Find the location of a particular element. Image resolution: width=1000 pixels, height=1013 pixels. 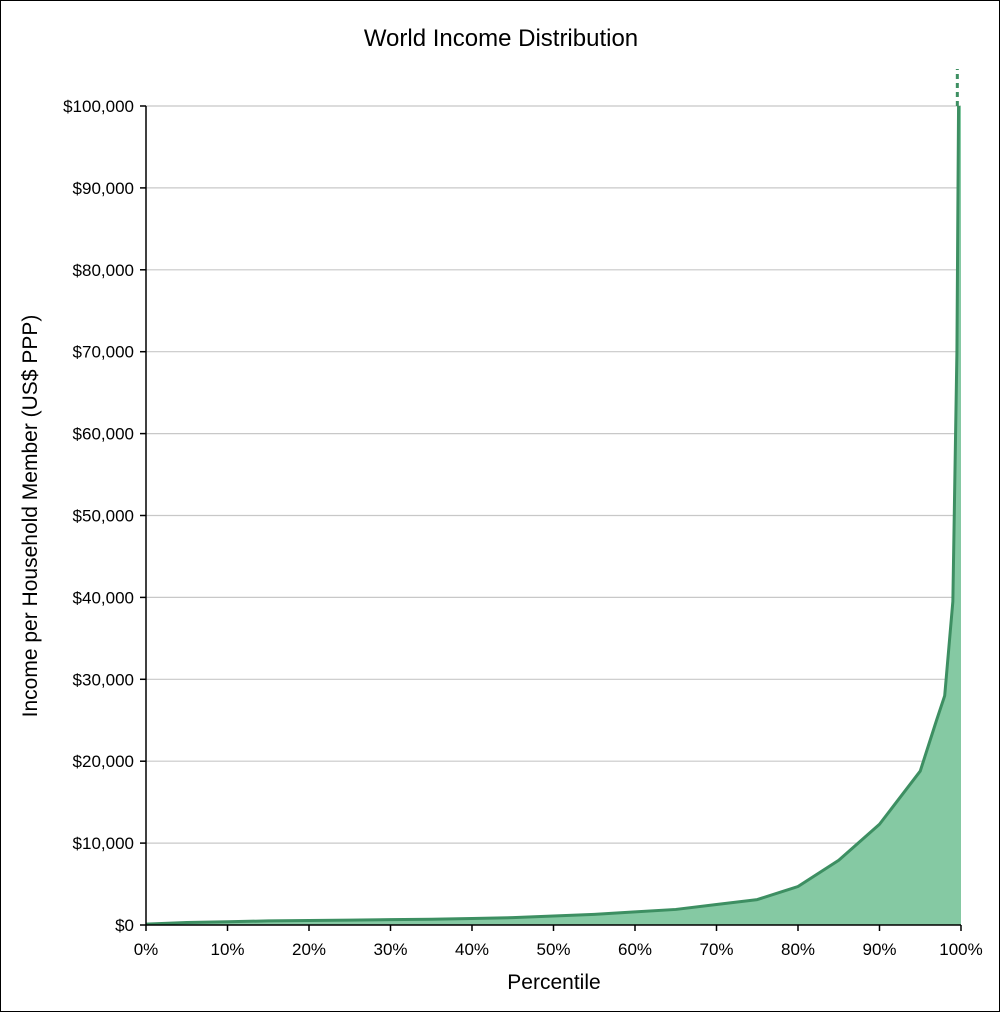

x-tick-labels: 0% 10% 20% 30% 40% 50% 60% 70% 80% 90% 100% is located at coordinates (558, 949).